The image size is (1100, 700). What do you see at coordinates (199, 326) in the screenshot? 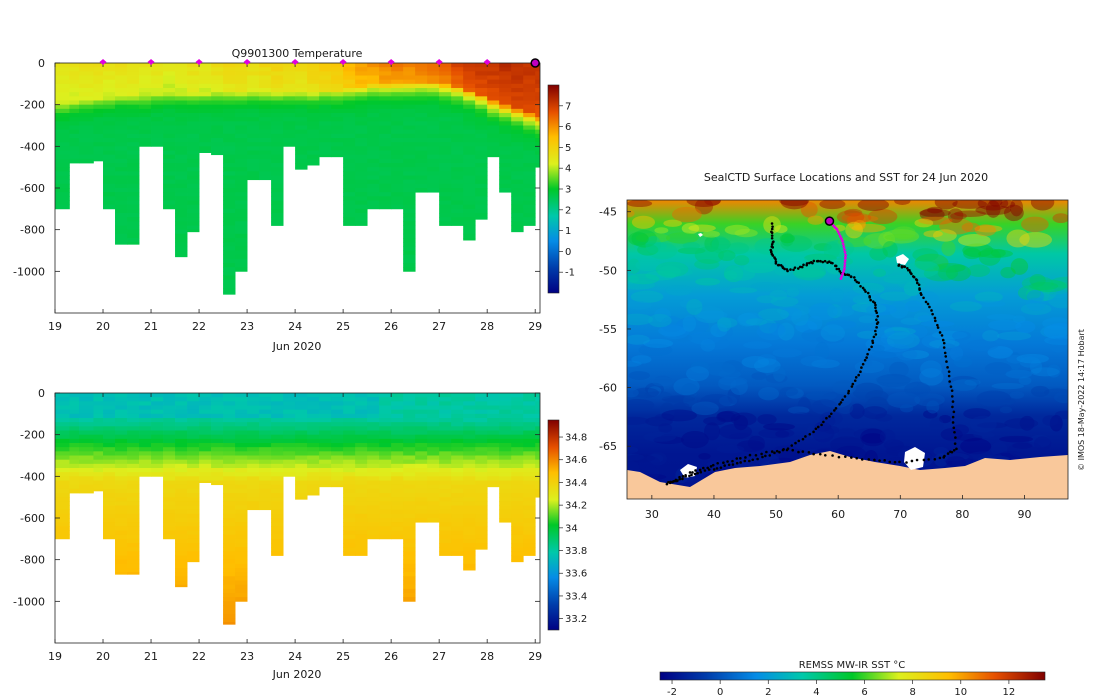
I see `temperature-x-tick-label: 22` at bounding box center [199, 326].